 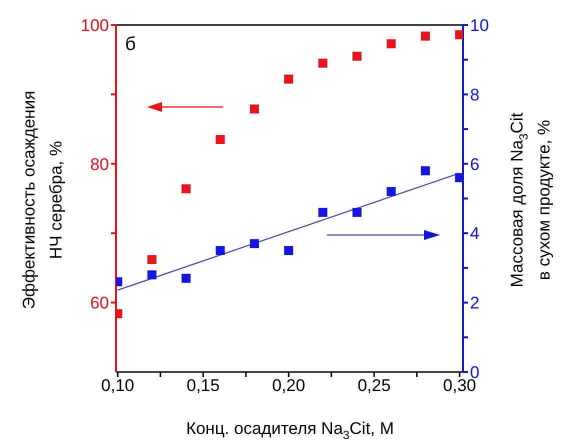 I want to click on y-tick-label: 80, so click(x=99, y=164).